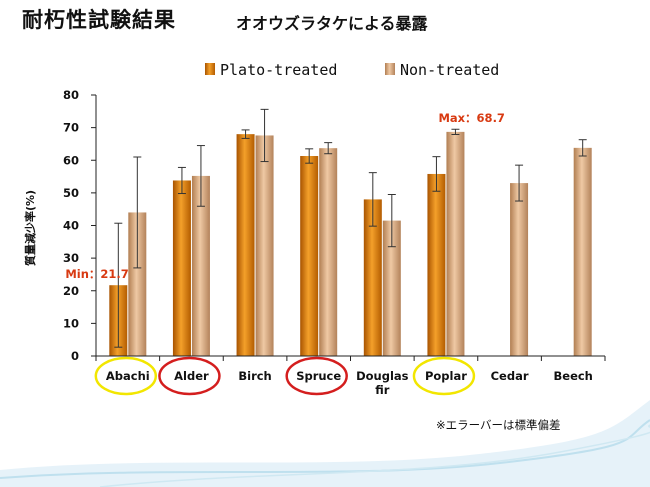 The width and height of the screenshot is (650, 487). I want to click on y-axis: 0 10 20 30 40 50 60 70 80, so click(80, 225).